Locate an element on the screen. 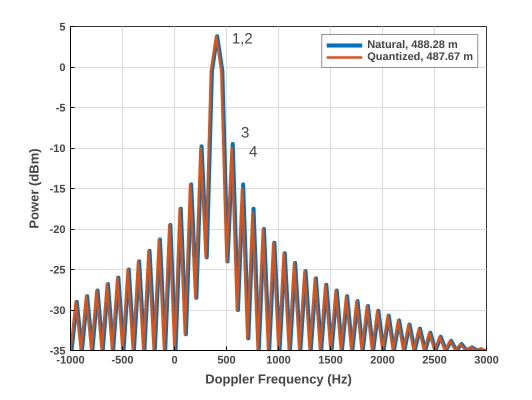 The height and width of the screenshot is (400, 532). x-tick-label: 2000 is located at coordinates (382, 360).